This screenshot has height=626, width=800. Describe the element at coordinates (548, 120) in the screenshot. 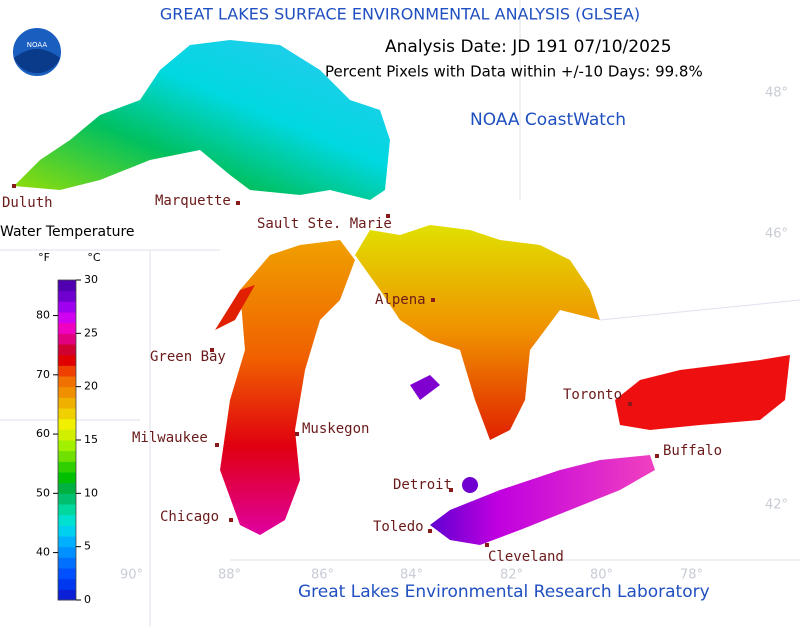

I see `source: NOAA CoastWatch` at that location.